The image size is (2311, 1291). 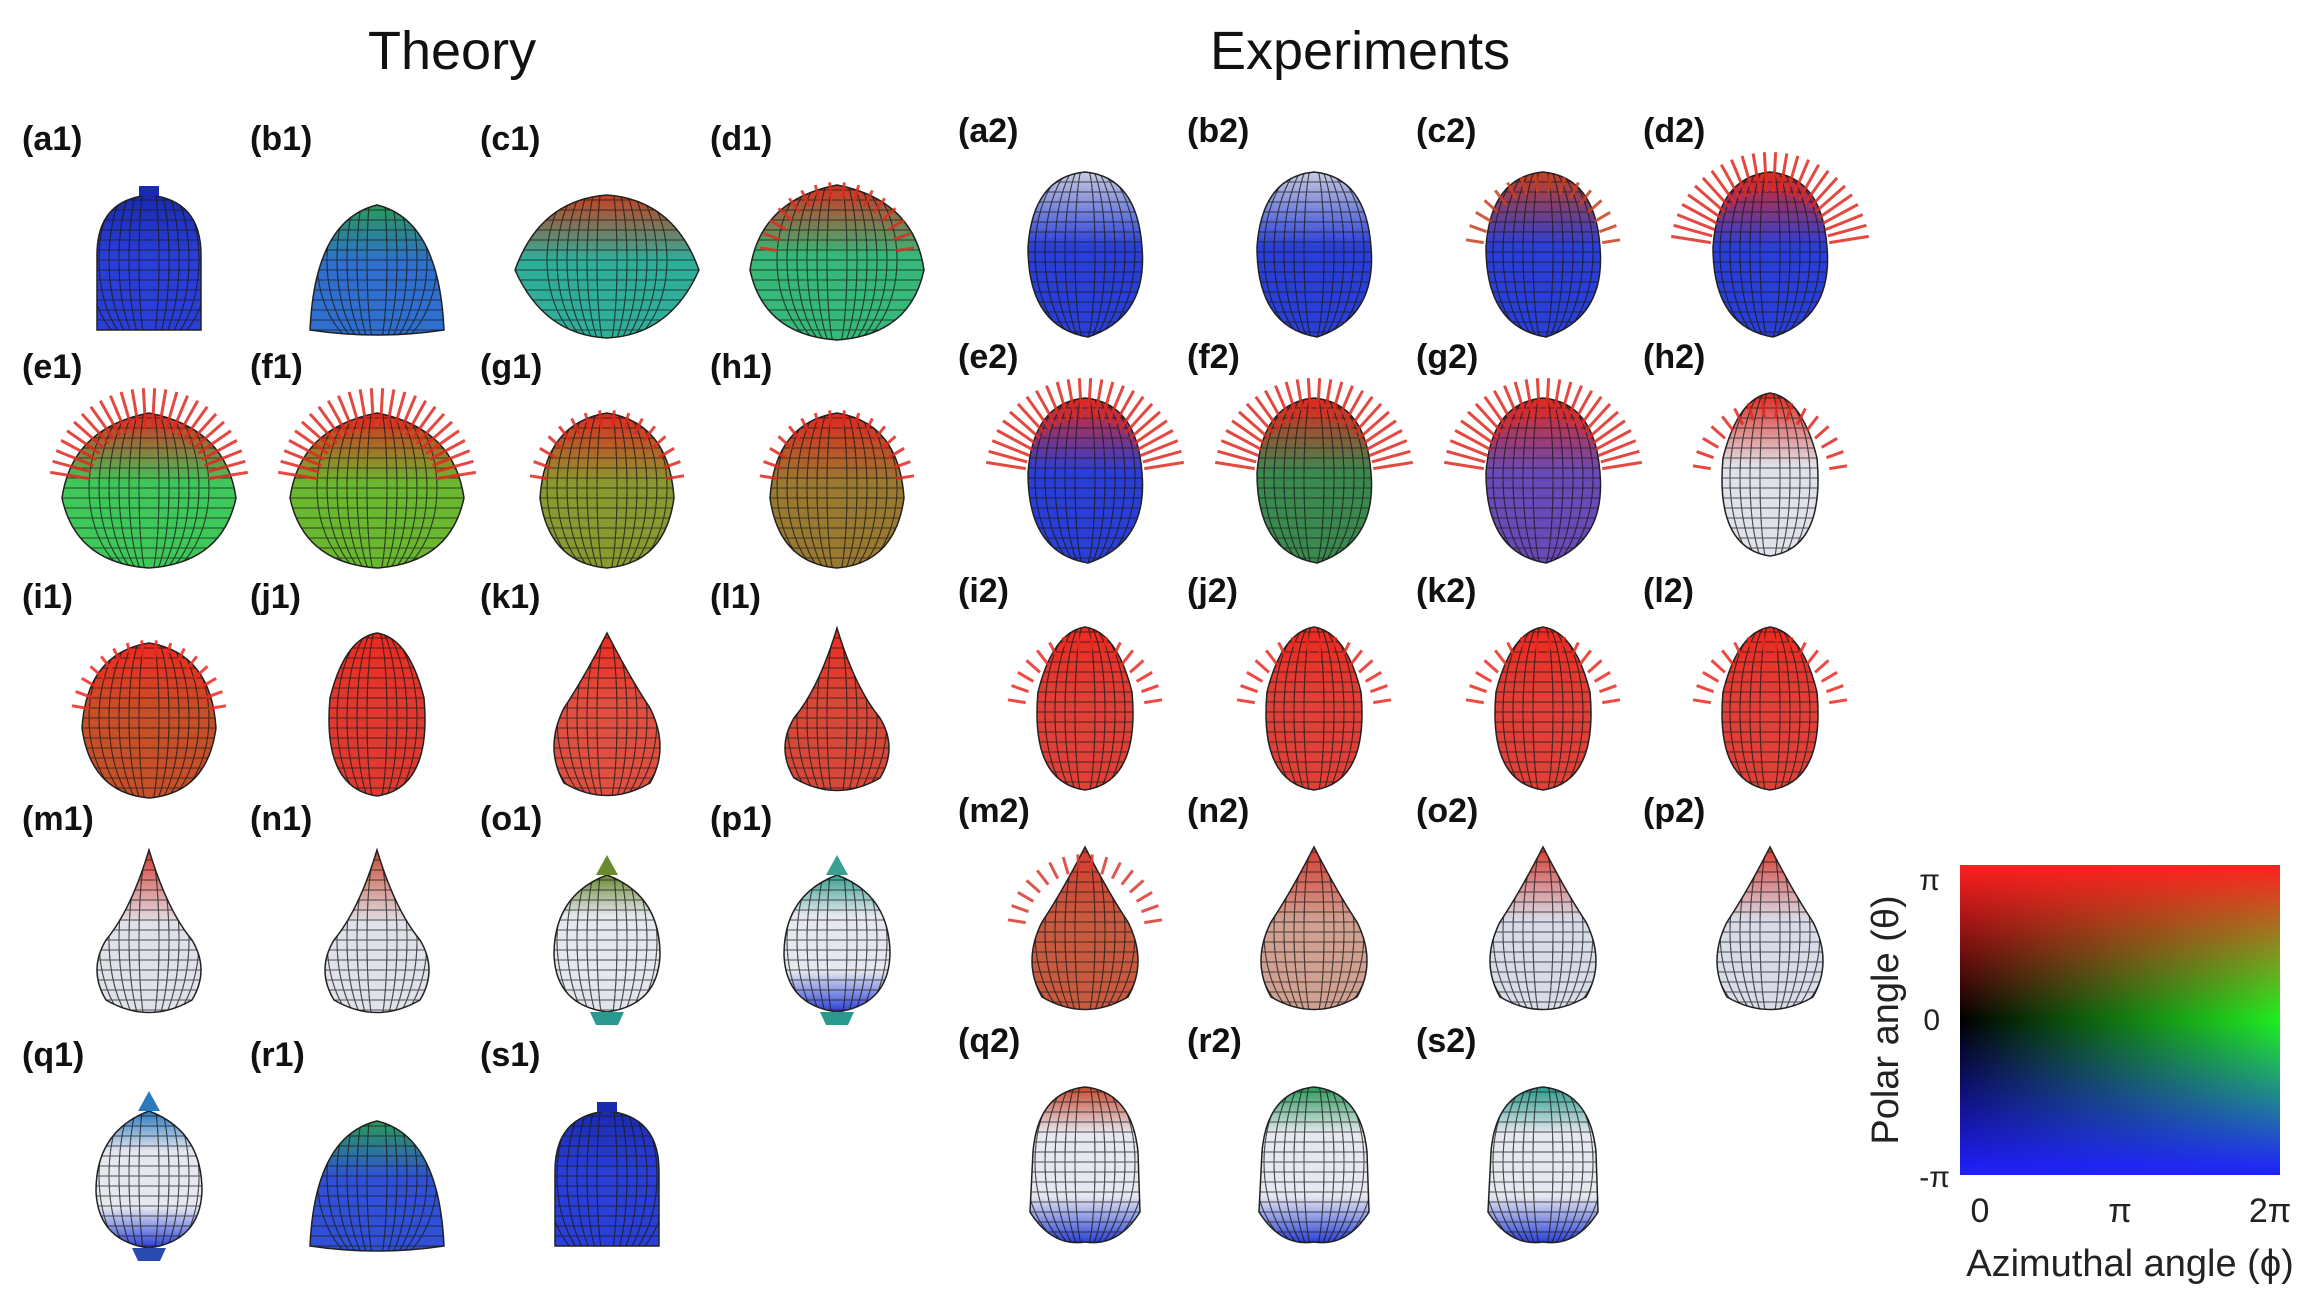 I want to click on experiment-panel: (m2), so click(x=1065, y=901).